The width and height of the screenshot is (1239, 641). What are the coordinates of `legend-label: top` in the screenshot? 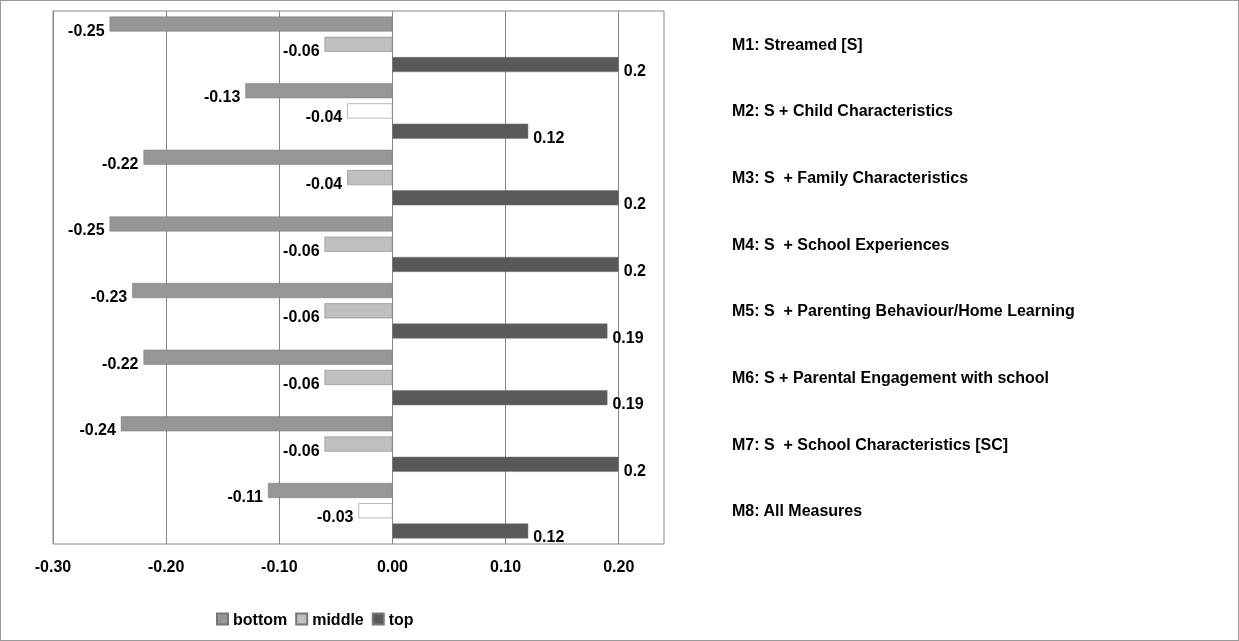 It's located at (401, 619).